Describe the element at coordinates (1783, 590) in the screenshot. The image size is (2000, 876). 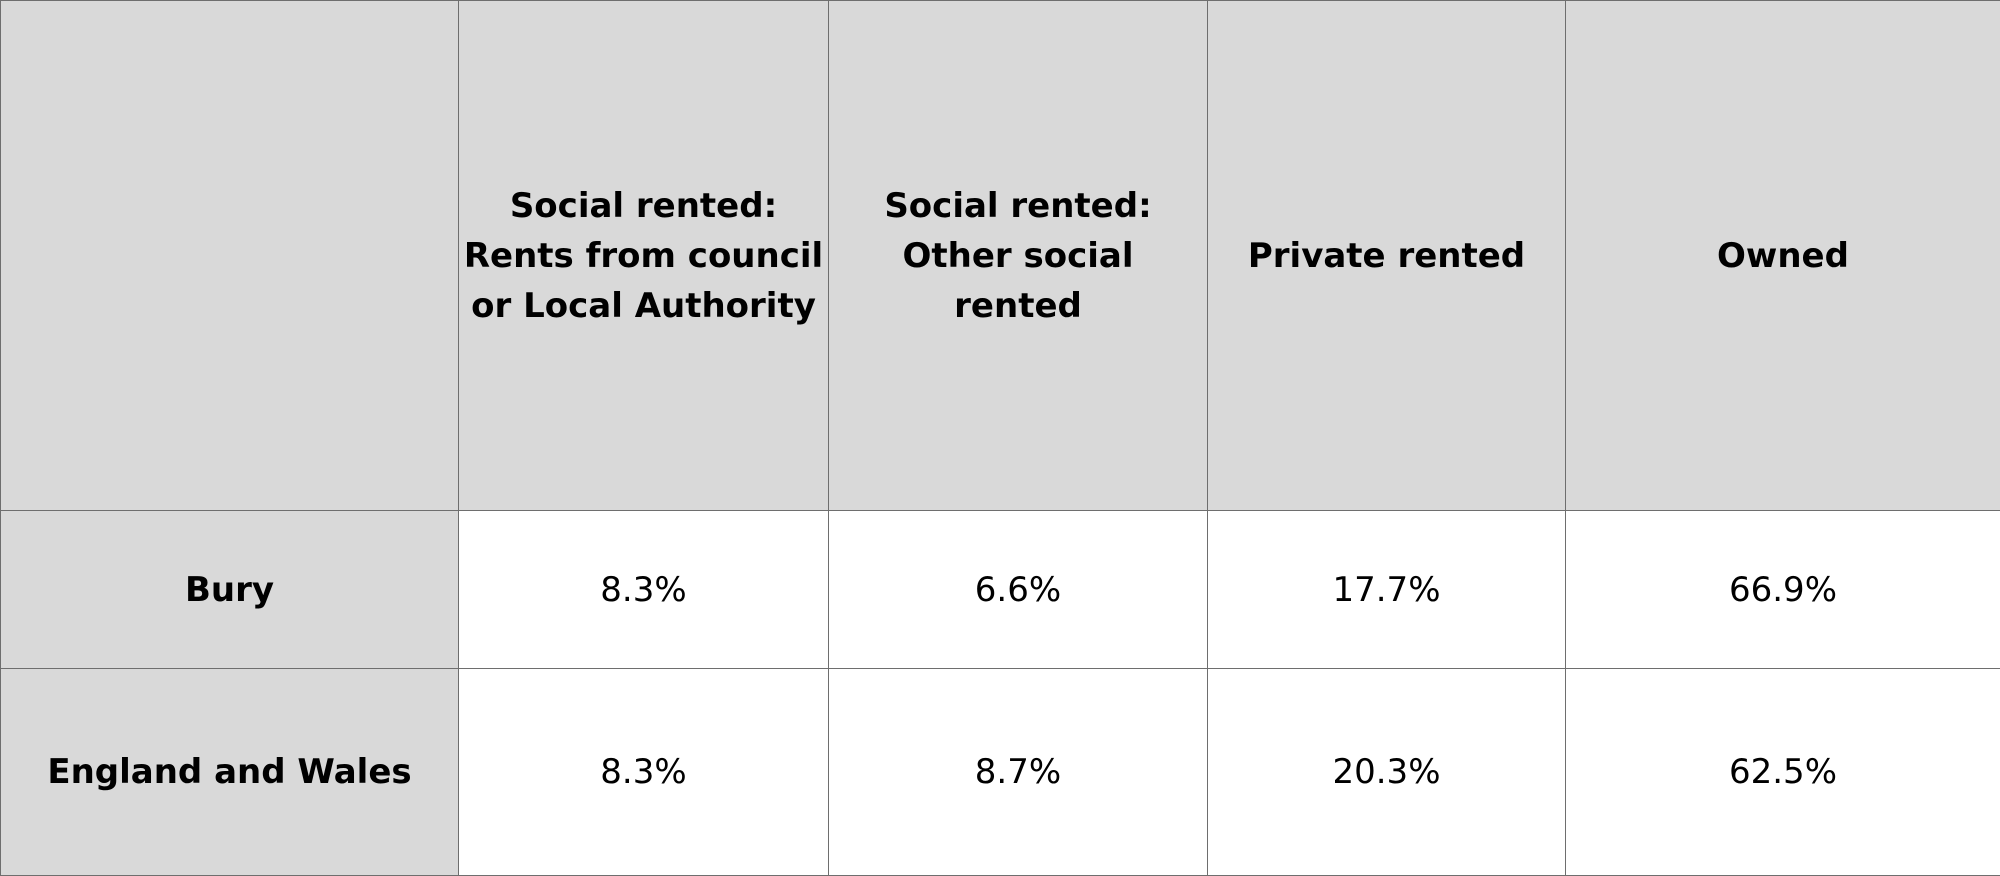
I see `value-cell: 66.9%` at that location.